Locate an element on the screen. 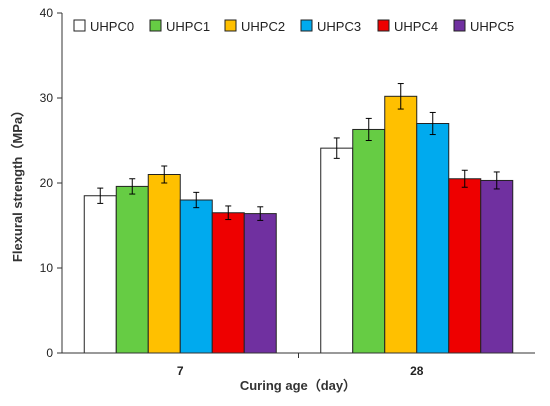  y-tick-label: 0 is located at coordinates (49, 353).